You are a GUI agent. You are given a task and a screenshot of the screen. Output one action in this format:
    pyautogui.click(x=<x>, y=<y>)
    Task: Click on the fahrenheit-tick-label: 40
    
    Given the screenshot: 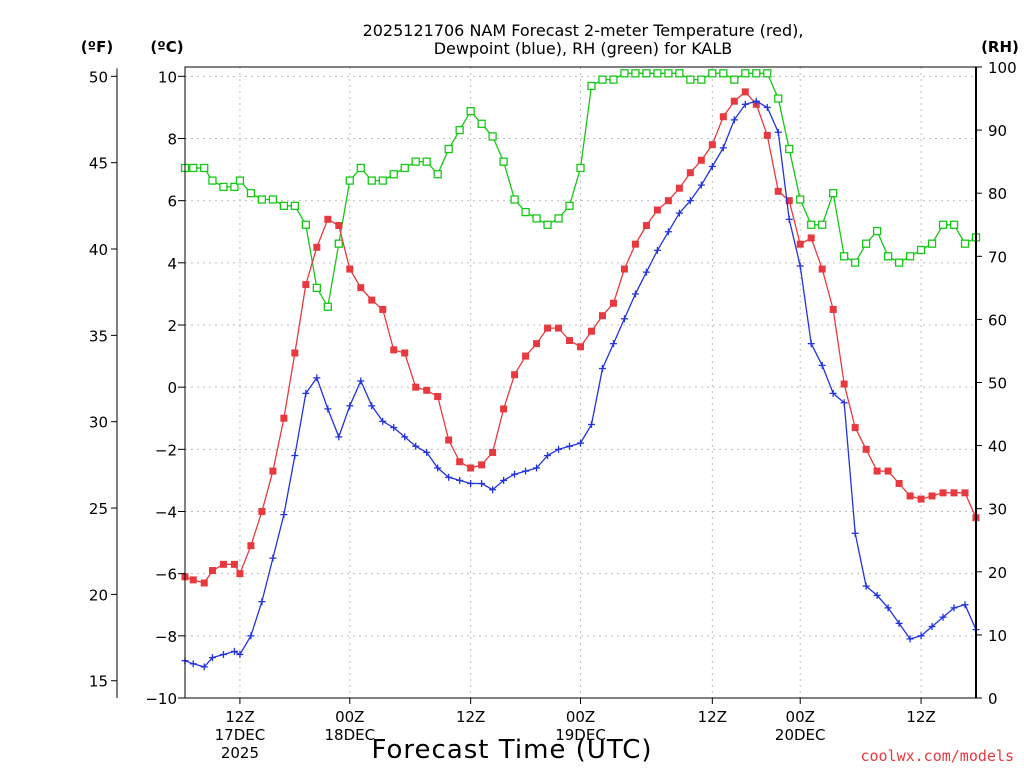 What is the action you would take?
    pyautogui.click(x=98, y=250)
    